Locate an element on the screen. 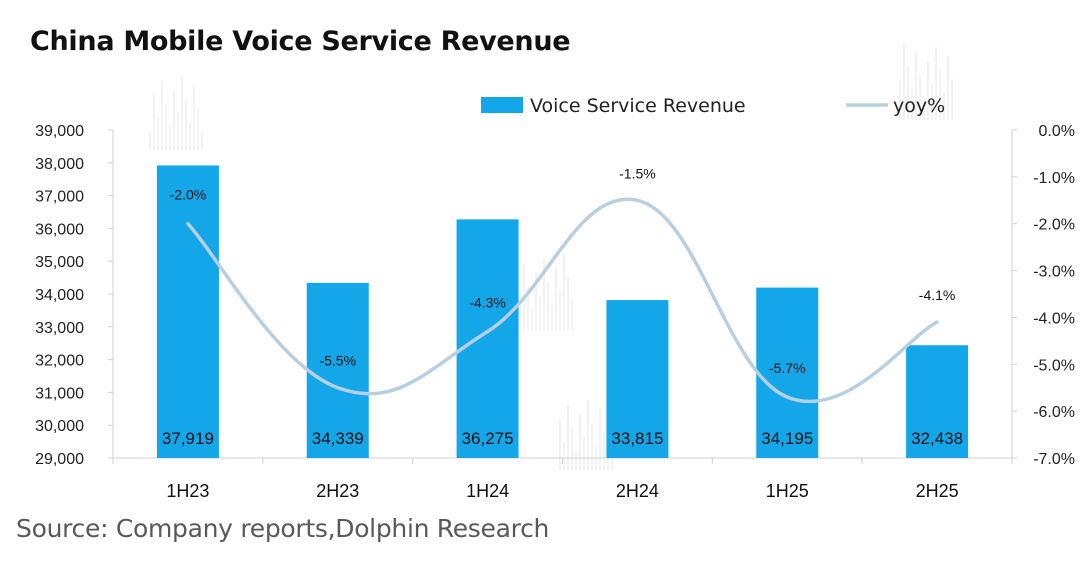 The image size is (1080, 564). y-left-tick-label: 39,000 is located at coordinates (59, 131).